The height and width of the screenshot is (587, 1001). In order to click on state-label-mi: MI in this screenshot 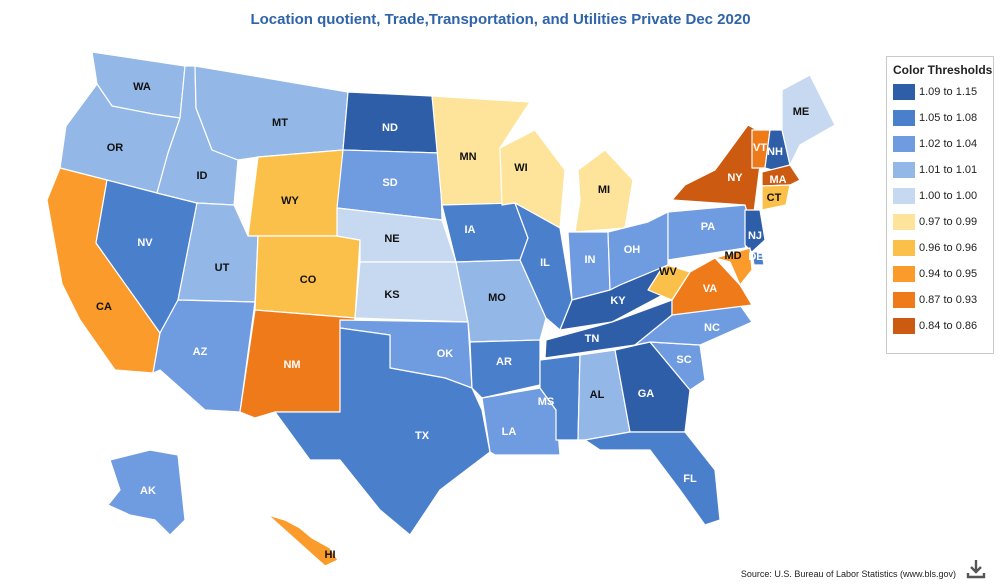, I will do `click(604, 190)`.